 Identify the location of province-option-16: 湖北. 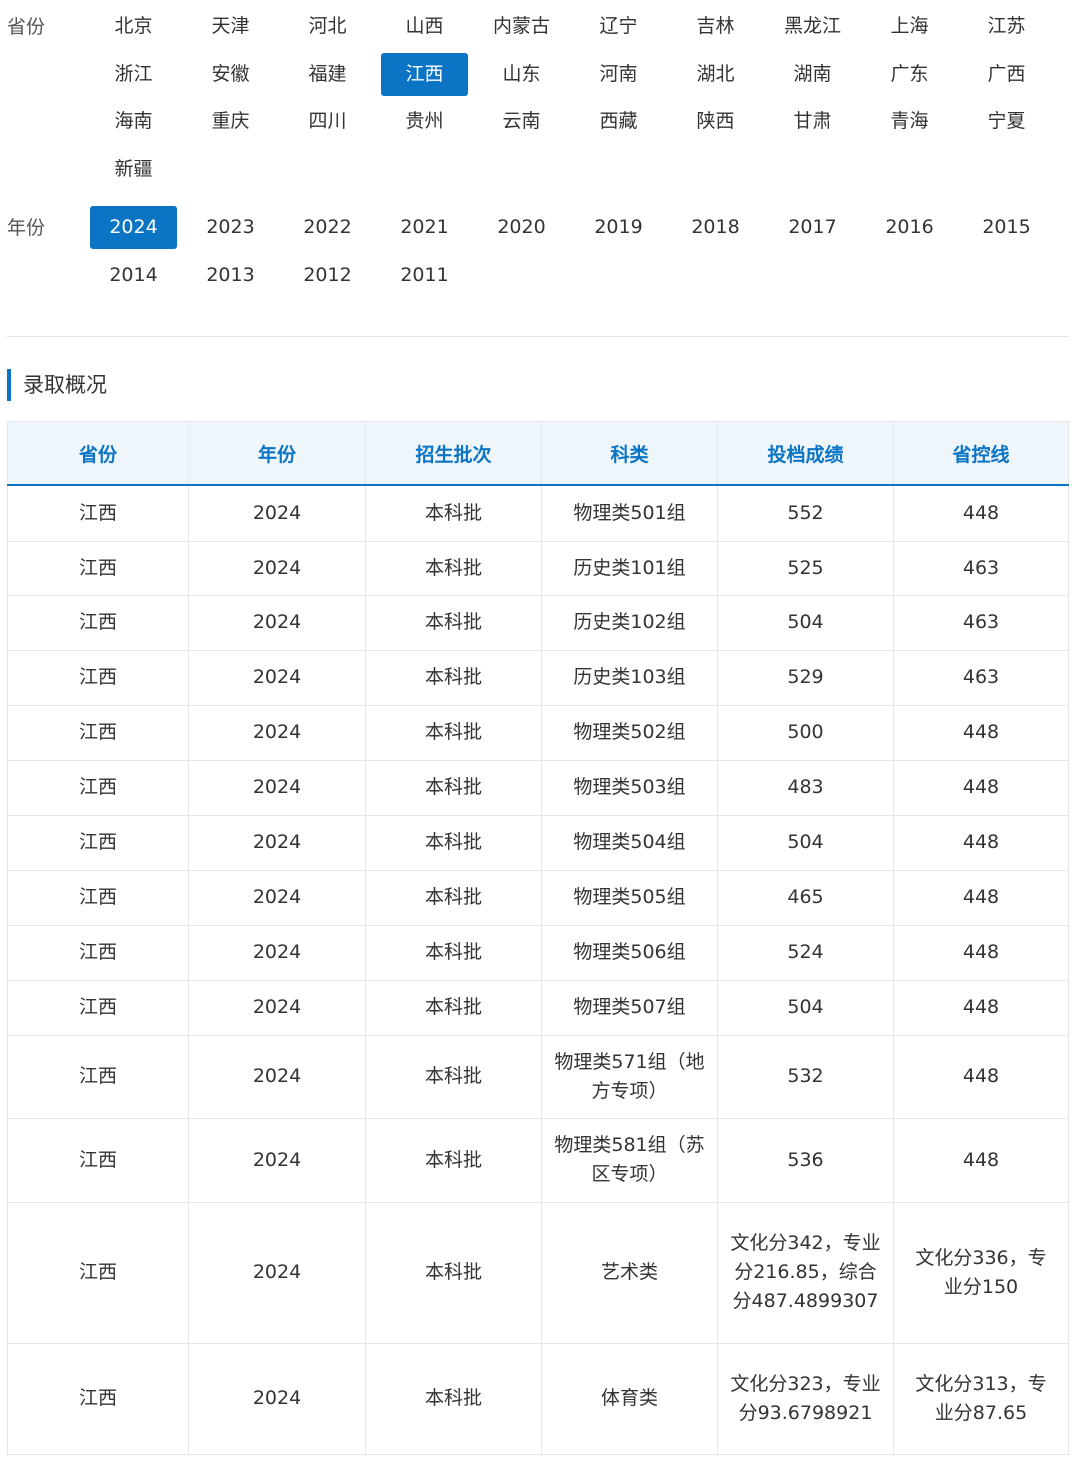
(715, 73).